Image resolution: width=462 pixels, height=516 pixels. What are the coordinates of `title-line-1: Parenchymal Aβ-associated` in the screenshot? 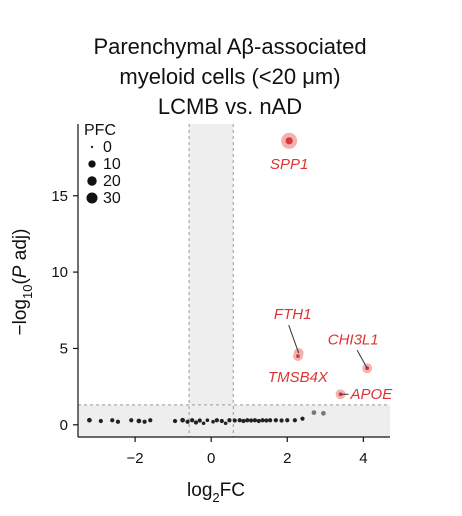 It's located at (230, 46).